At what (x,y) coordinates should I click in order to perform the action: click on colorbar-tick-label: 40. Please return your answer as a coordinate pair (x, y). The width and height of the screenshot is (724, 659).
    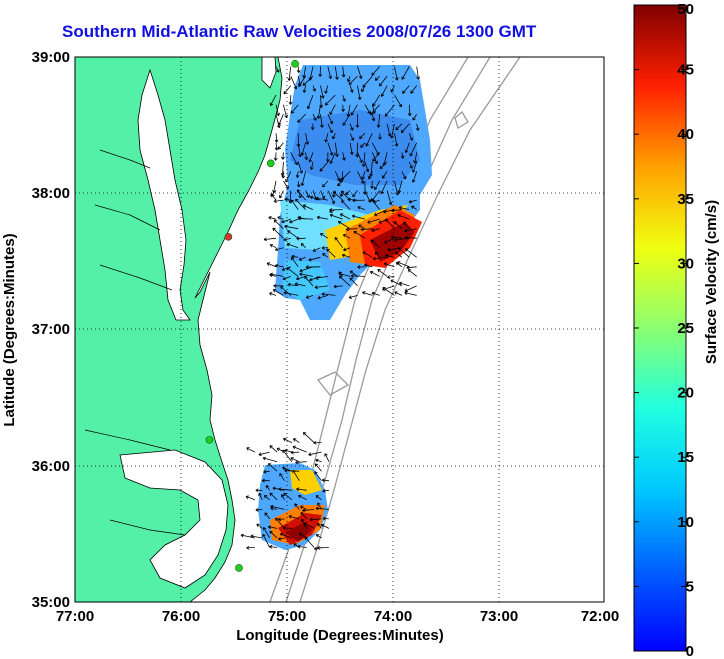
    Looking at the image, I should click on (685, 134).